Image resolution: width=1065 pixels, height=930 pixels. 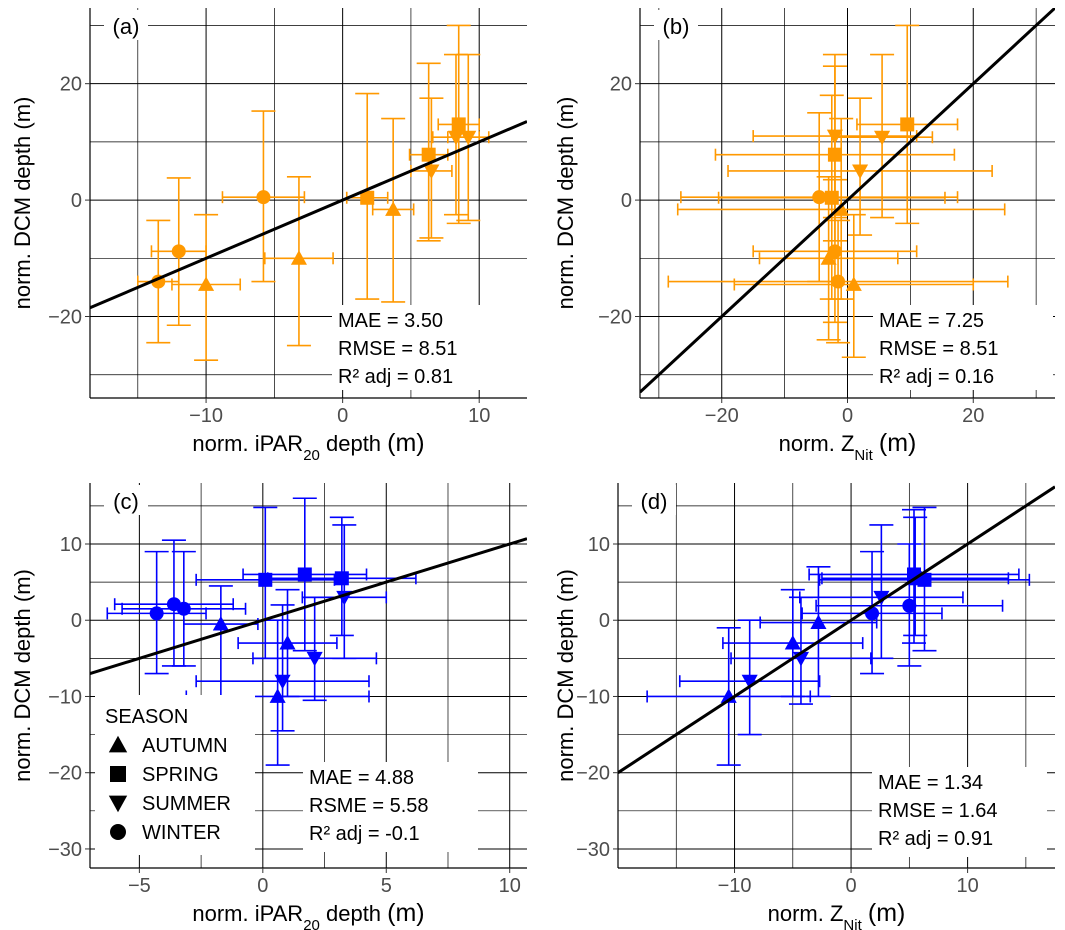 I want to click on x-tick-label: 5, so click(x=386, y=886).